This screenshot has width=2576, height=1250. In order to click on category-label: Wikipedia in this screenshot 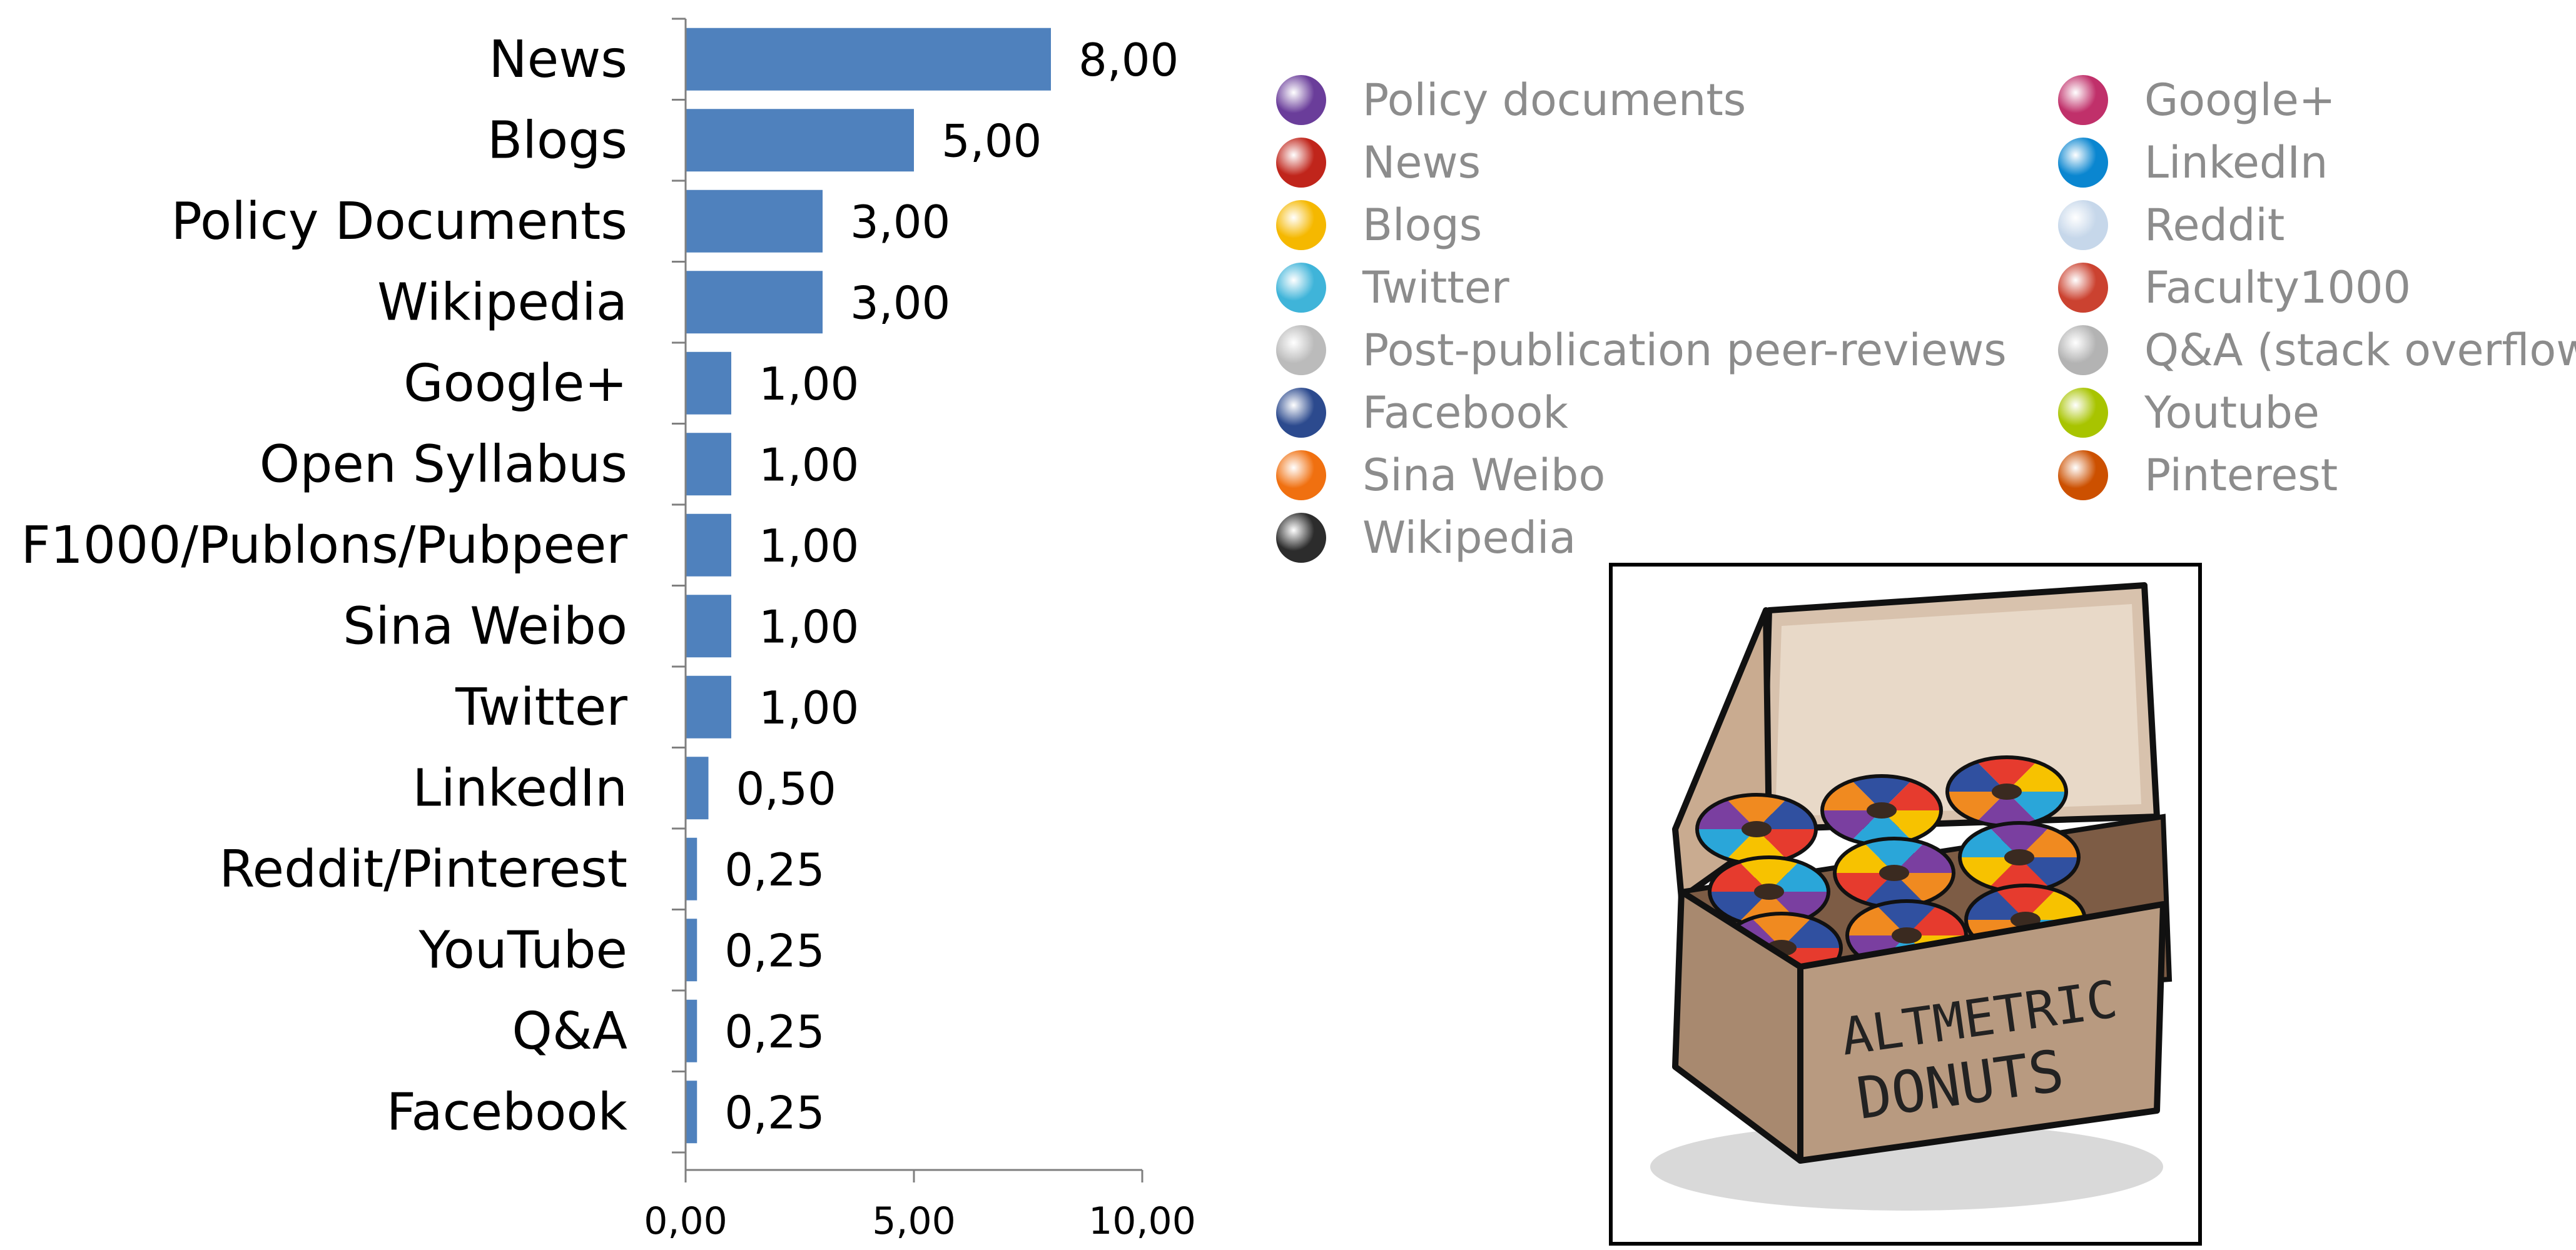, I will do `click(502, 302)`.